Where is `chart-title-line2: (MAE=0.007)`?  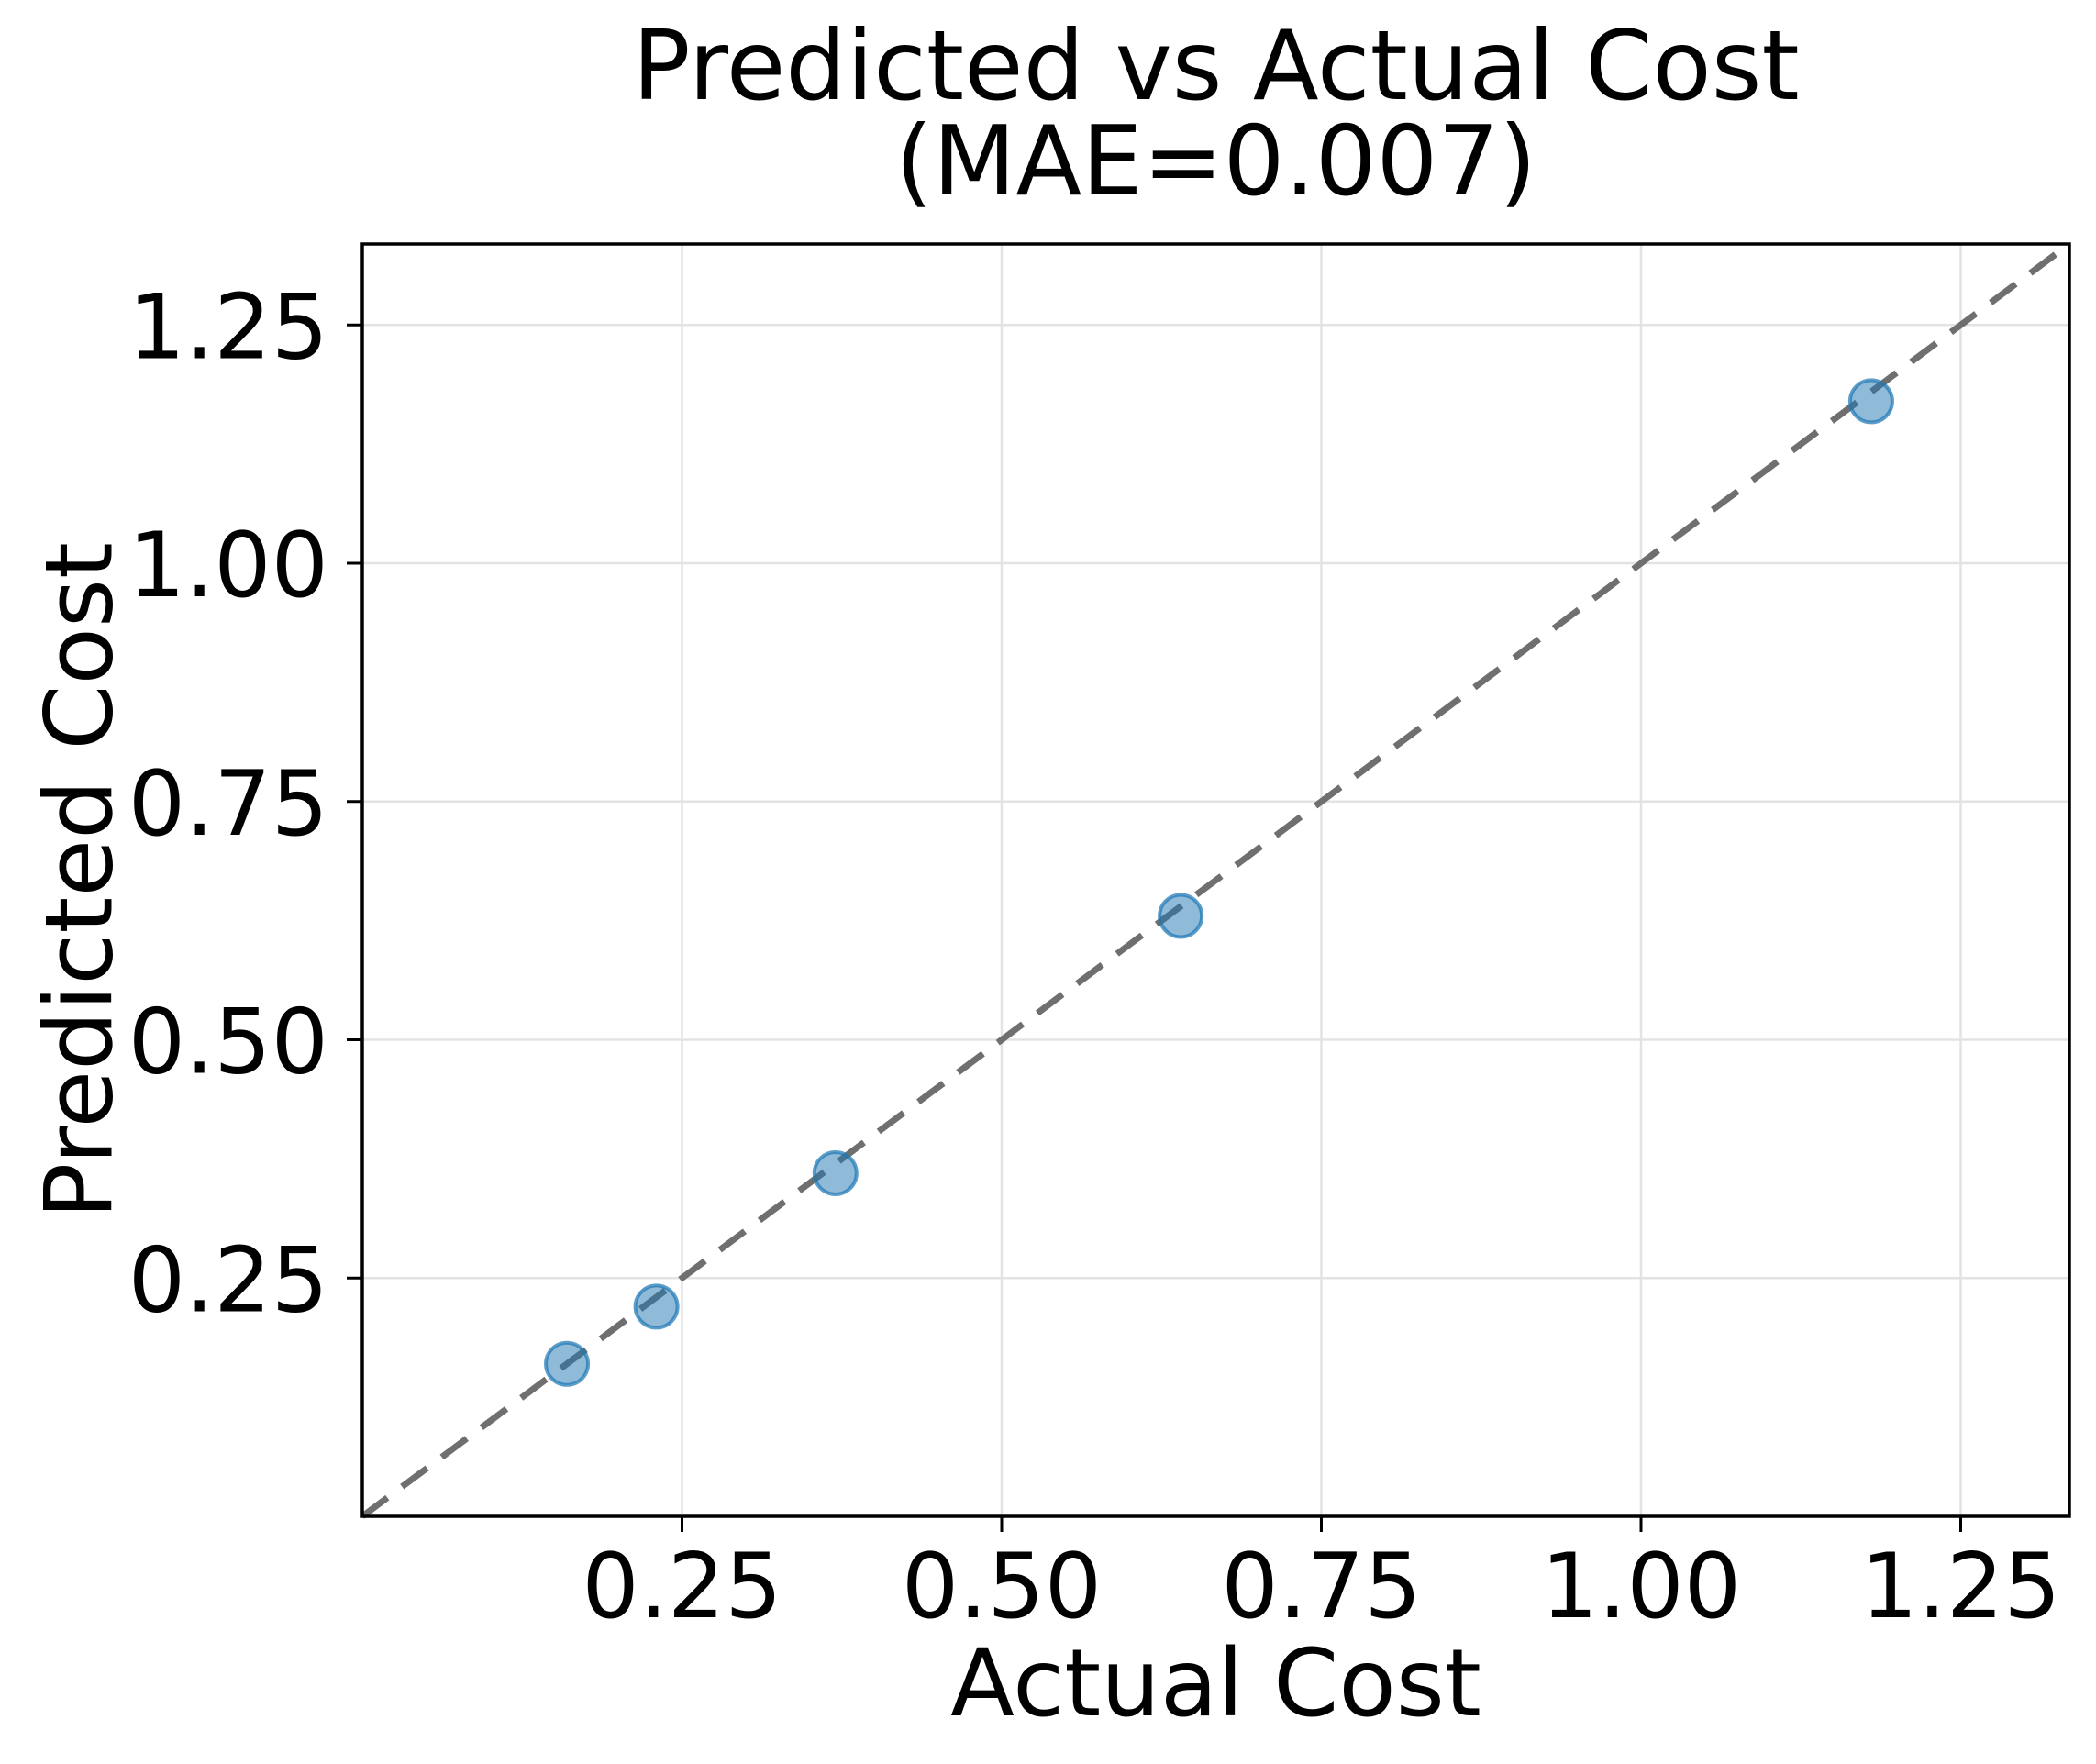 chart-title-line2: (MAE=0.007) is located at coordinates (1215, 161).